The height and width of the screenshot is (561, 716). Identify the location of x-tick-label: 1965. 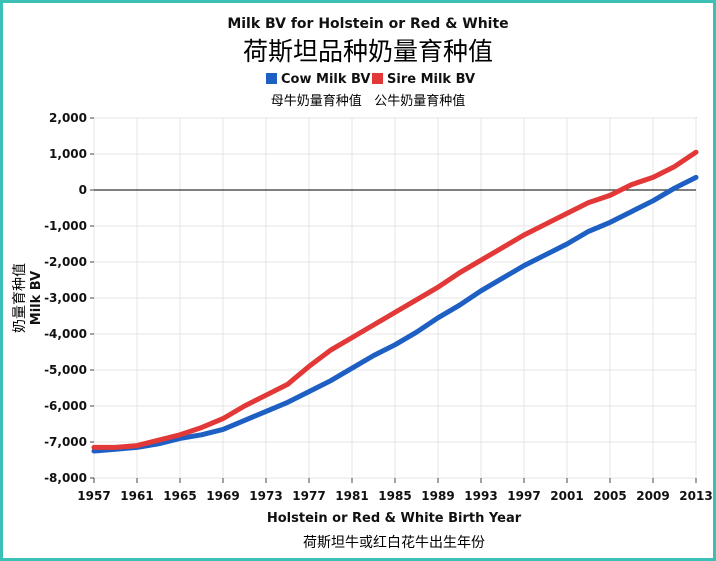
(179, 496).